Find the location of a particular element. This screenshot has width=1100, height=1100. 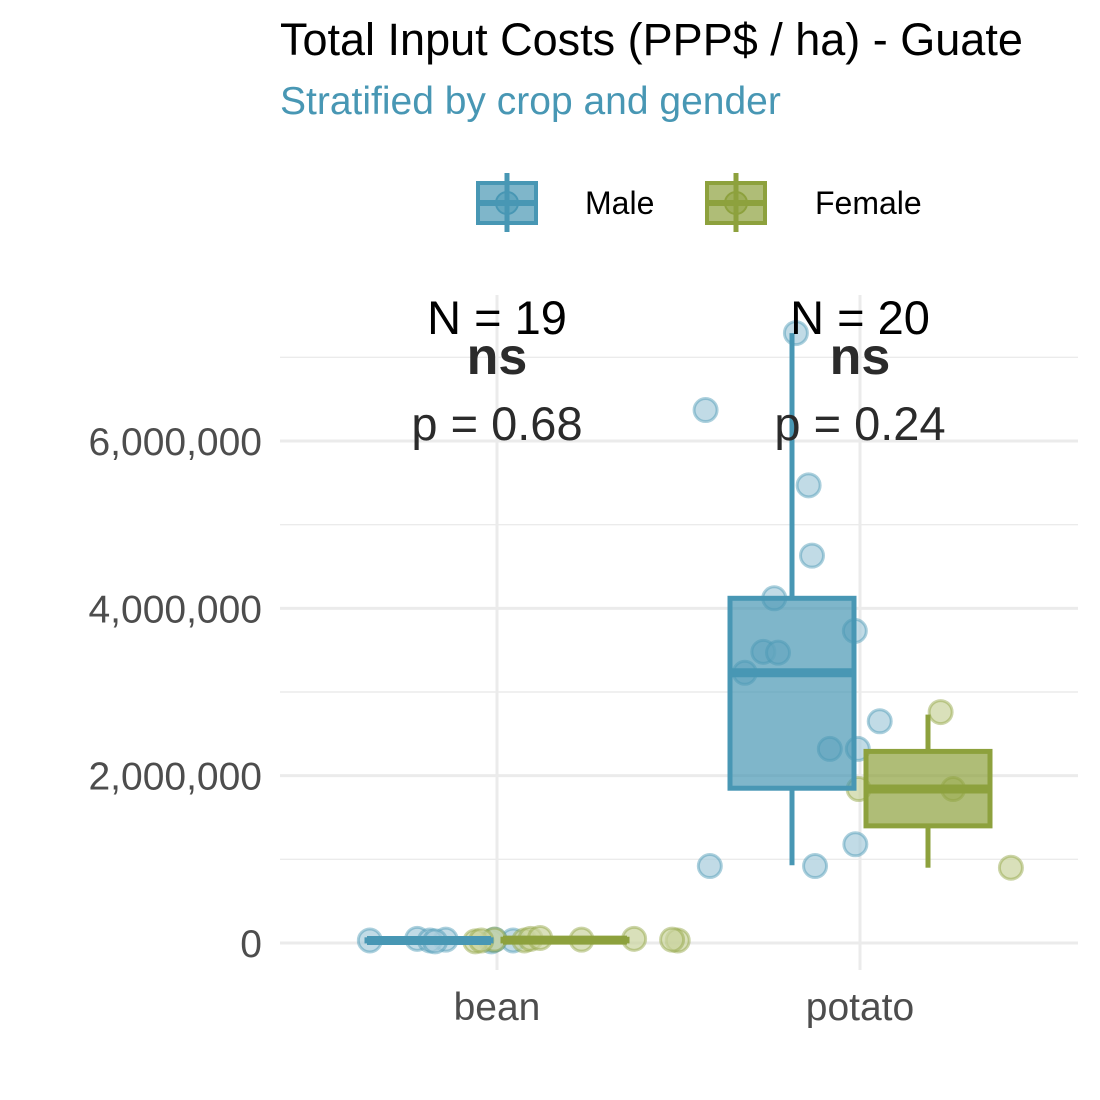

chart-title: Total Input Costs (PPP$ / ha) - Guate is located at coordinates (651, 39).